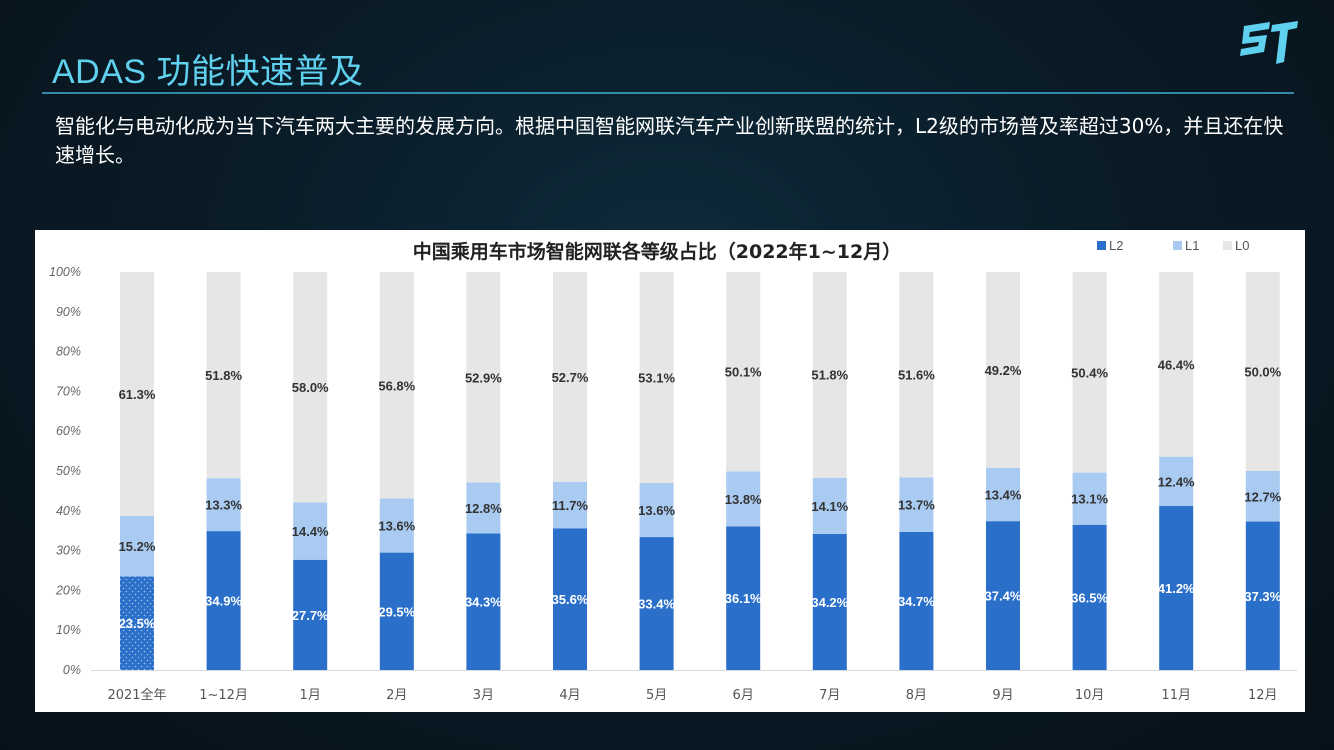  I want to click on data-label-l1: 12.4%, so click(1176, 481).